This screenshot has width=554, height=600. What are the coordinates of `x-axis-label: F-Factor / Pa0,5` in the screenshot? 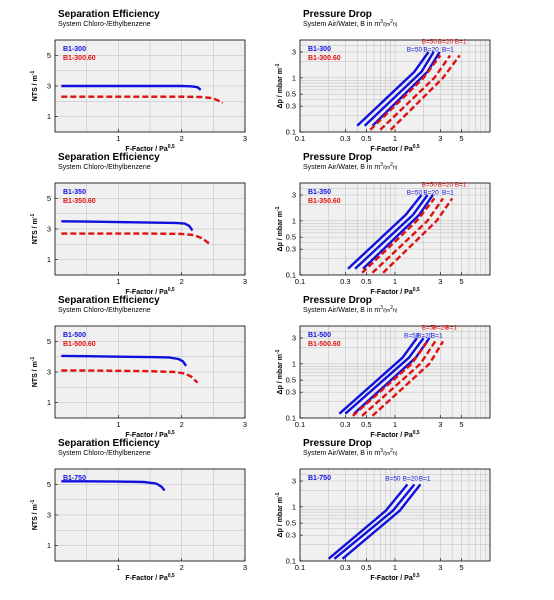 It's located at (395, 148).